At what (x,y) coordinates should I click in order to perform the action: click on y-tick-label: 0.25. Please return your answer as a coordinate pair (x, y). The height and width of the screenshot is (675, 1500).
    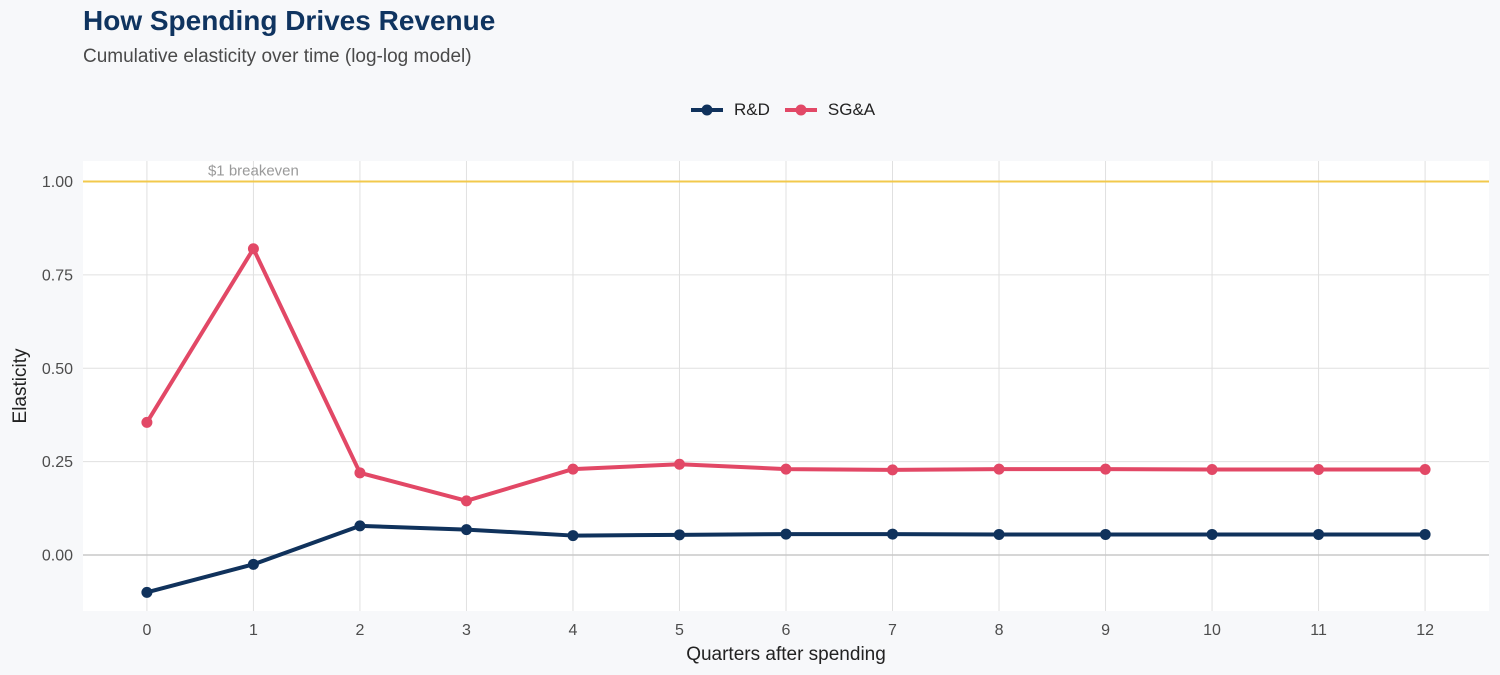
    Looking at the image, I should click on (57, 462).